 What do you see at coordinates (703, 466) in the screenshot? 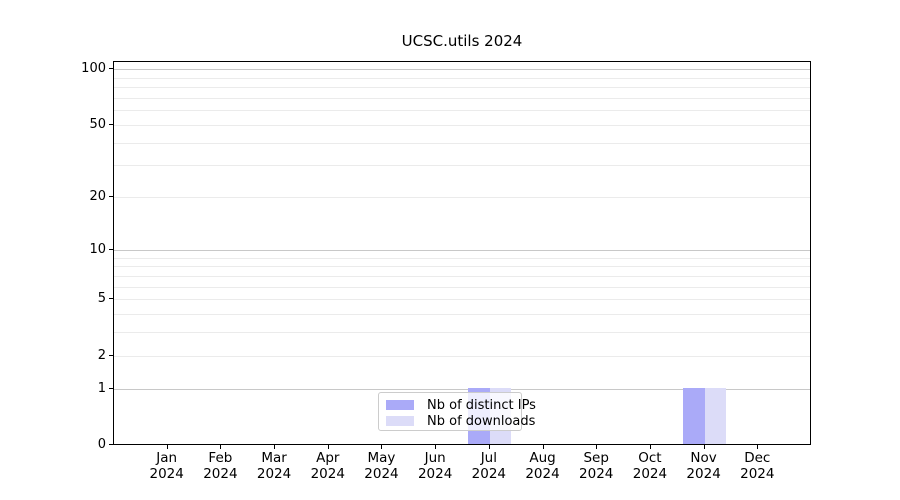
I see `x-tick-label-nov: Nov 2024` at bounding box center [703, 466].